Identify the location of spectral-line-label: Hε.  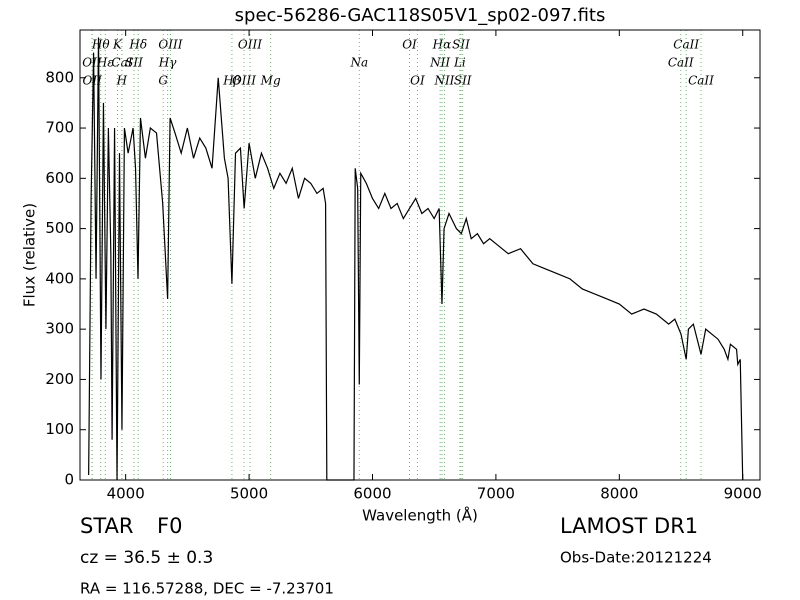
(105, 63).